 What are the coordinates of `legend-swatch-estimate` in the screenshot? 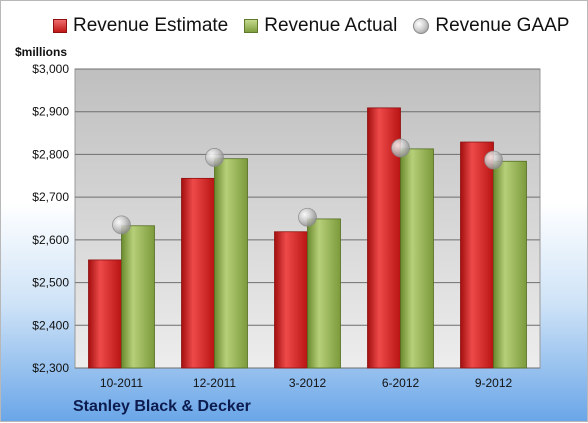 It's located at (60, 26).